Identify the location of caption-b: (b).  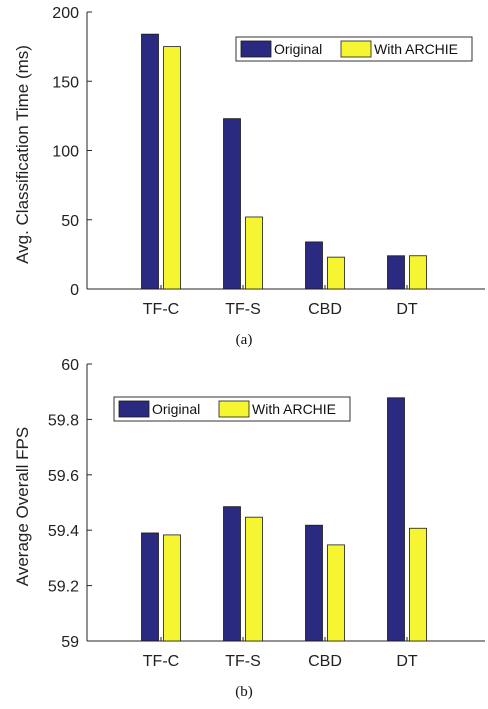
(244, 692).